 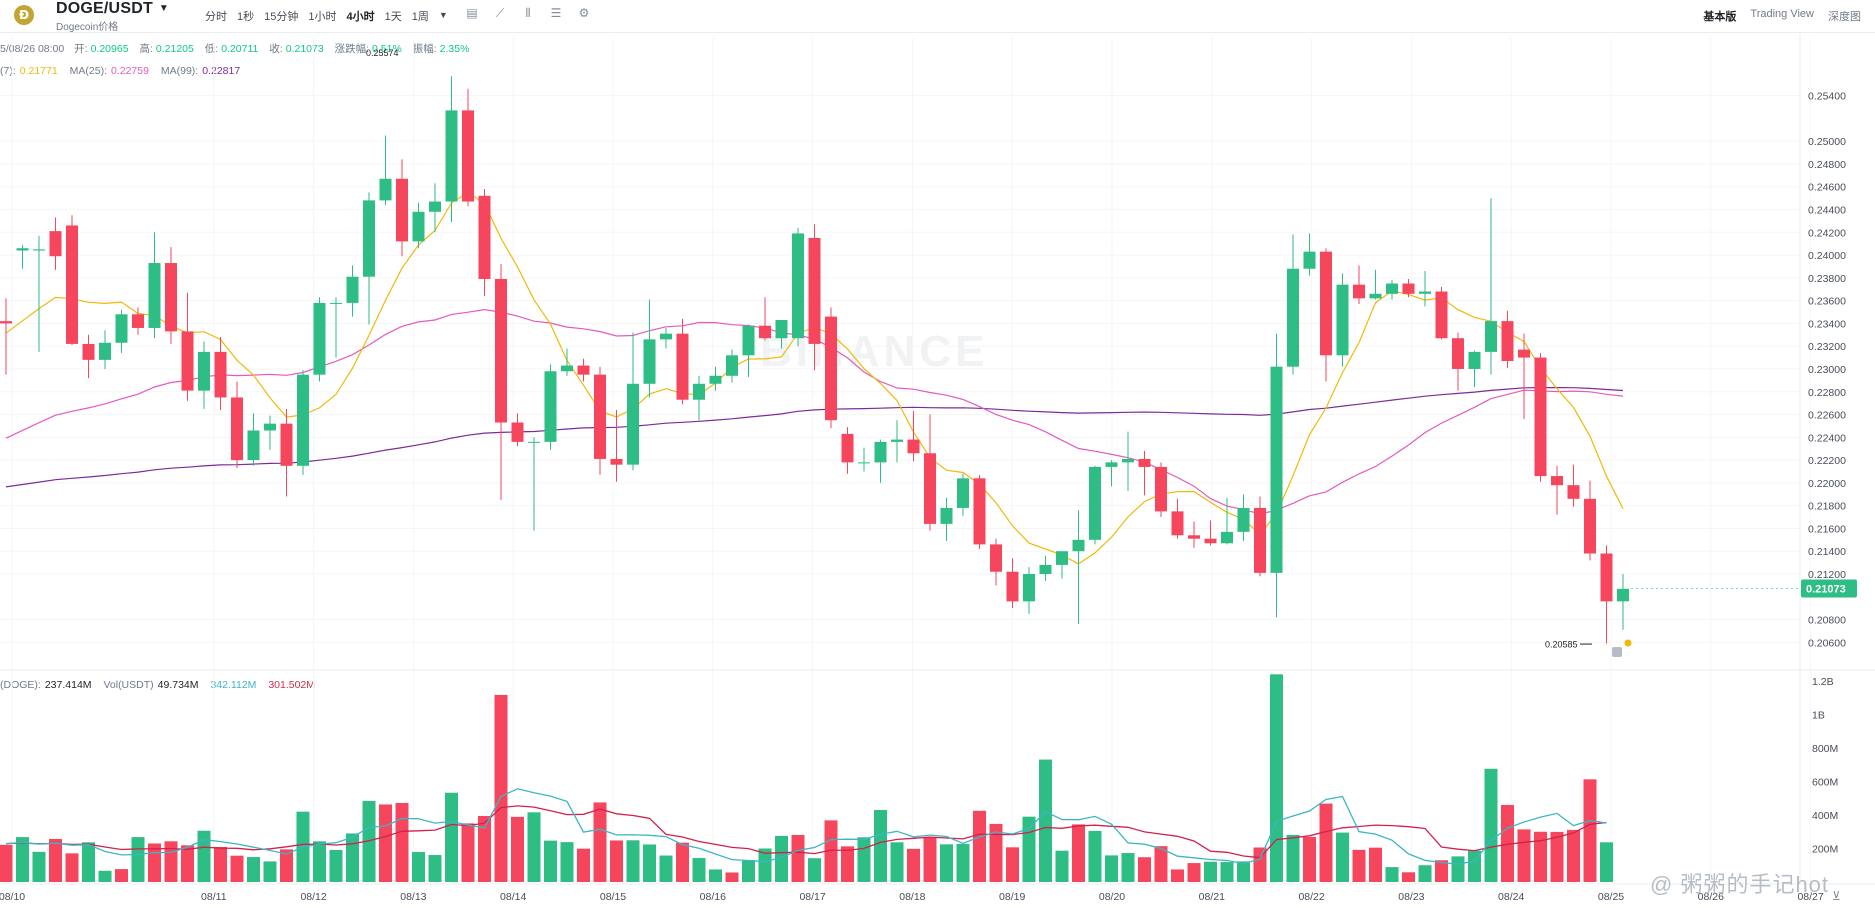 What do you see at coordinates (1611, 897) in the screenshot?
I see `date-tick-label: 08/25` at bounding box center [1611, 897].